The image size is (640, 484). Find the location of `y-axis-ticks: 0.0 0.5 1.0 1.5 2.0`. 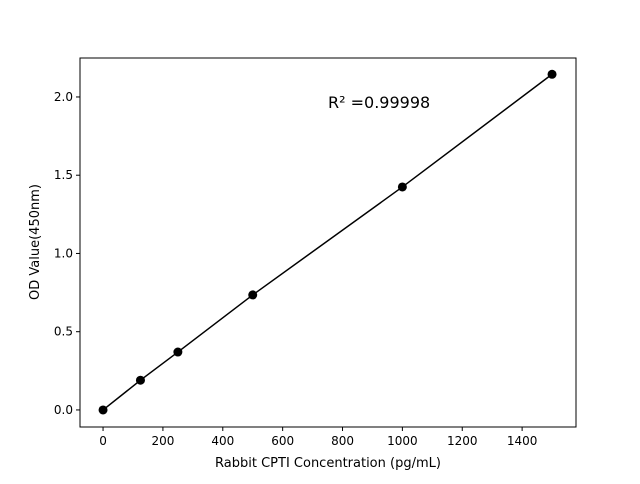

y-axis-ticks: 0.0 0.5 1.0 1.5 2.0 is located at coordinates (67, 253).